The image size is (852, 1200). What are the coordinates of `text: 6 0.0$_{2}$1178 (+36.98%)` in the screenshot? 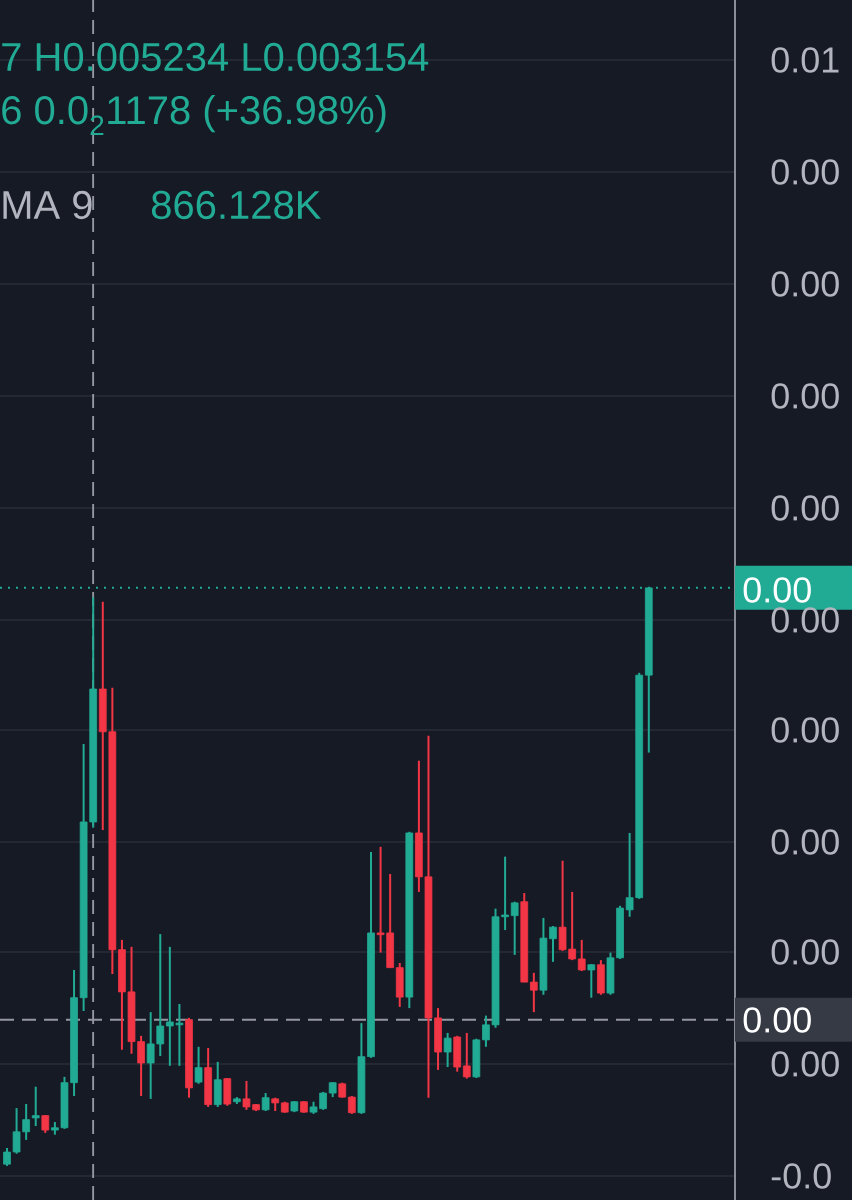 It's located at (194, 115).